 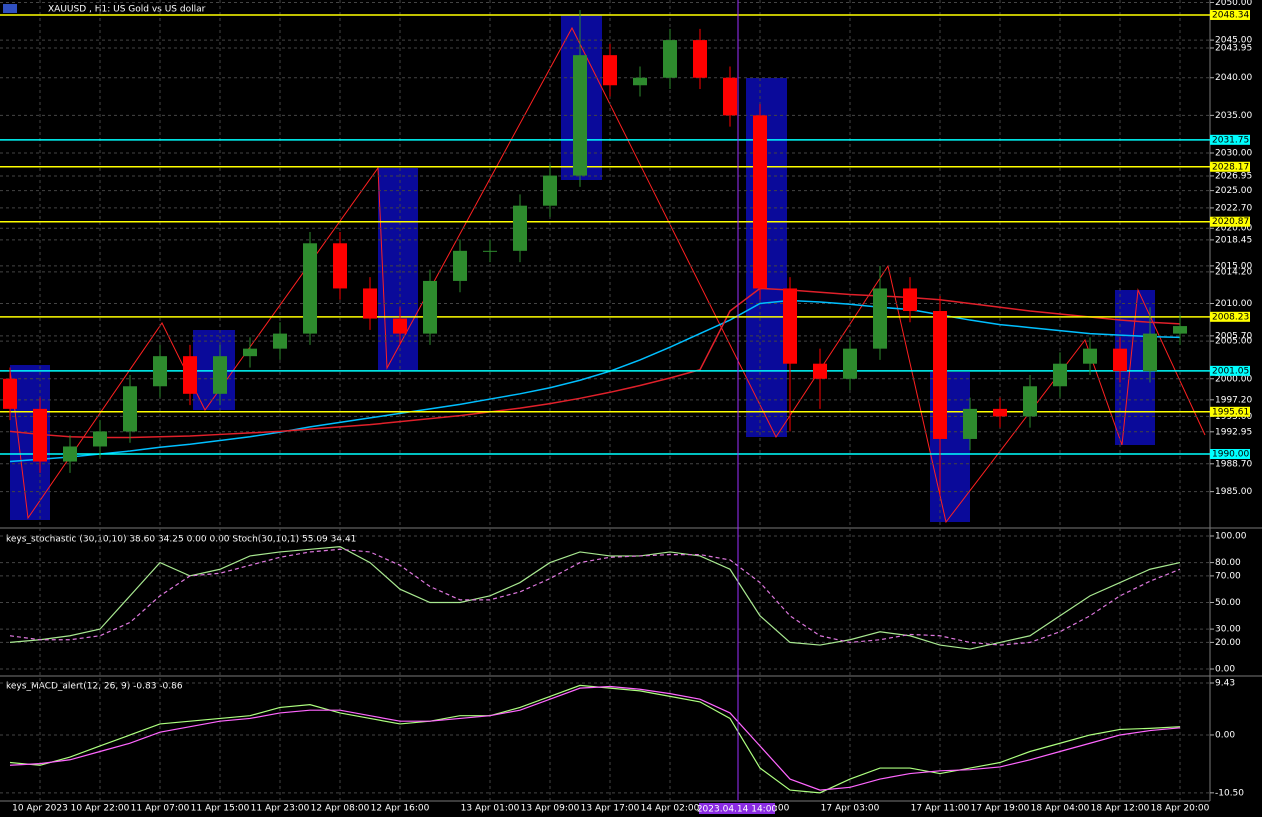 I want to click on cursor-label-bg, so click(x=737, y=808).